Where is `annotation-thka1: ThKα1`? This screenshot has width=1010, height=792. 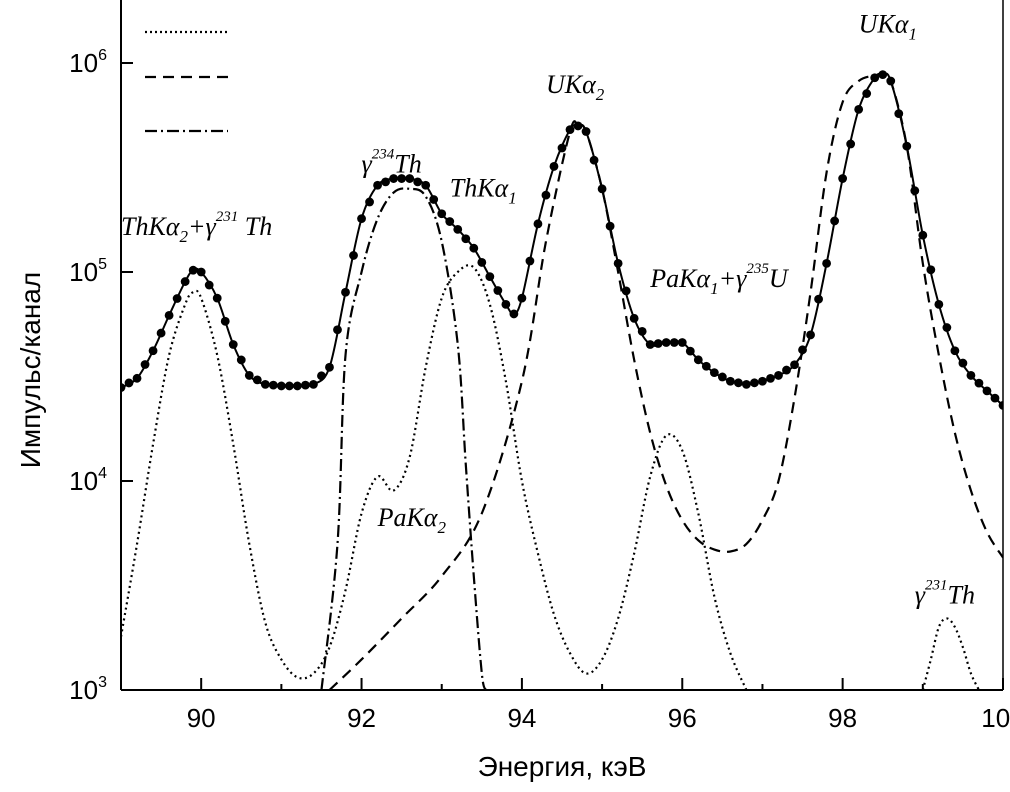 annotation-thka1: ThKα1 is located at coordinates (483, 190).